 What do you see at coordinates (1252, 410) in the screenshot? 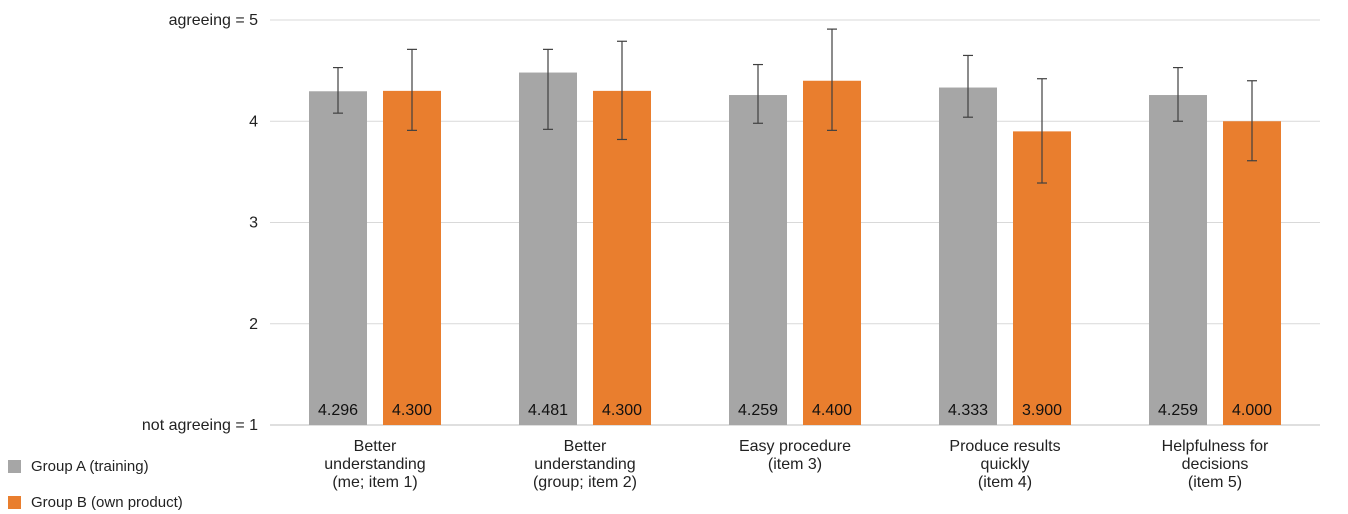
I see `data-label: 4.000` at bounding box center [1252, 410].